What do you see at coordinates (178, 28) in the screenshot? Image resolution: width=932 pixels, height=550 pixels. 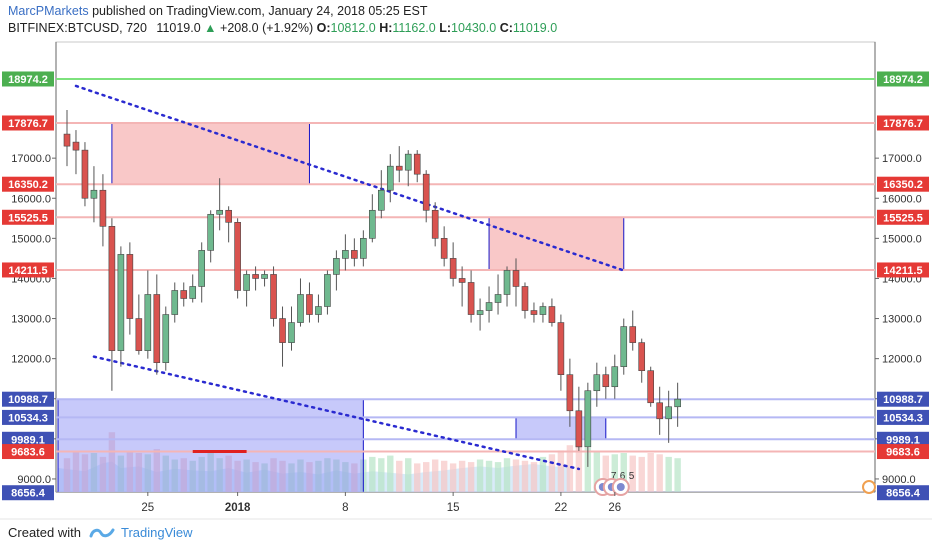 I see `last-price: 11019.0` at bounding box center [178, 28].